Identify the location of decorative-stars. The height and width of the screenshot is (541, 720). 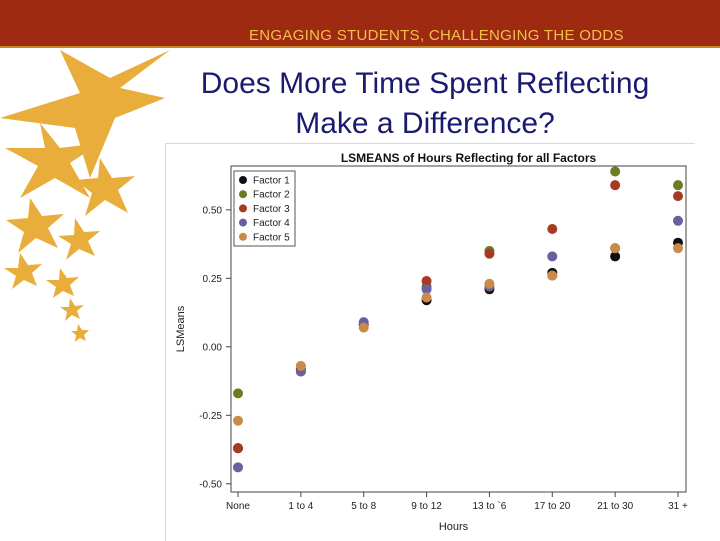
(85, 196).